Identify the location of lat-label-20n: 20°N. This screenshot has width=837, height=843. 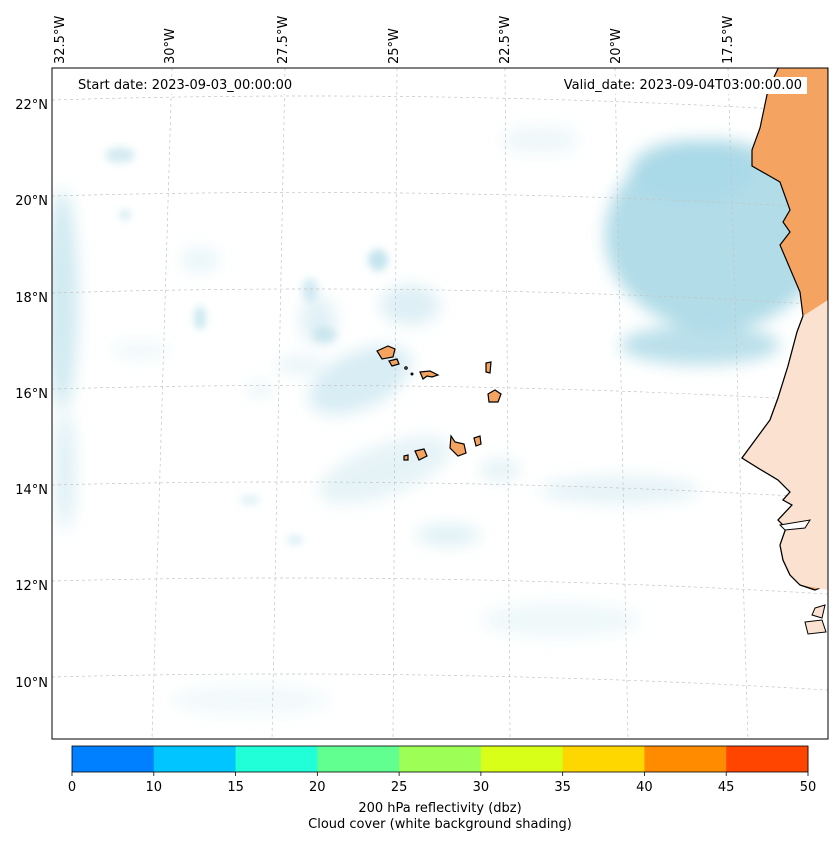
(31, 201).